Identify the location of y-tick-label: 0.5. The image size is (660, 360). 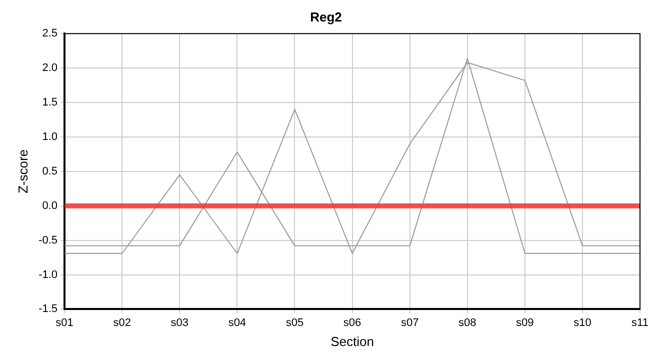
(50, 171).